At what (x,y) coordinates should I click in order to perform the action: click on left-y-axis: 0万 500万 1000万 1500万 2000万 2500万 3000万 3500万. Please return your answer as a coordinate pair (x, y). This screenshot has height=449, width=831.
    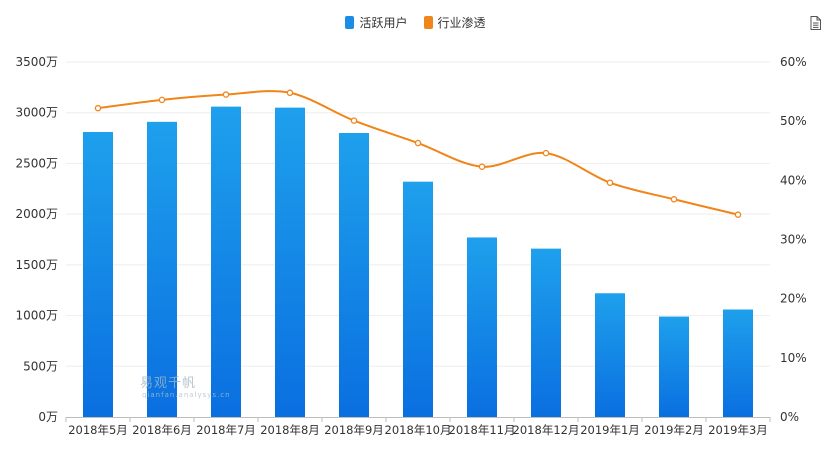
    Looking at the image, I should click on (36, 239).